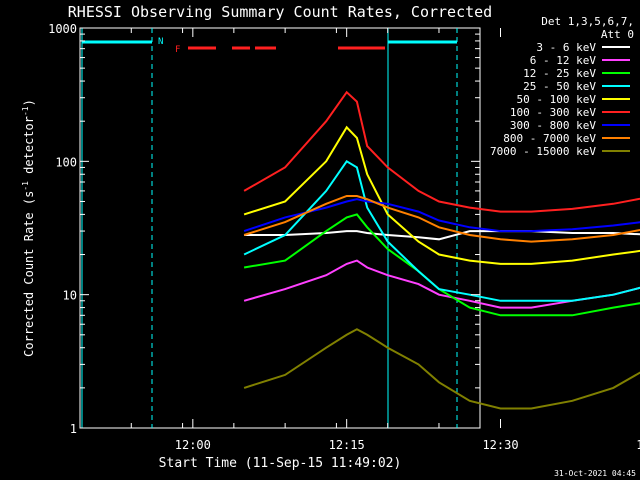 The width and height of the screenshot is (640, 480). What do you see at coordinates (177, 50) in the screenshot?
I see `flare-flag-label: F` at bounding box center [177, 50].